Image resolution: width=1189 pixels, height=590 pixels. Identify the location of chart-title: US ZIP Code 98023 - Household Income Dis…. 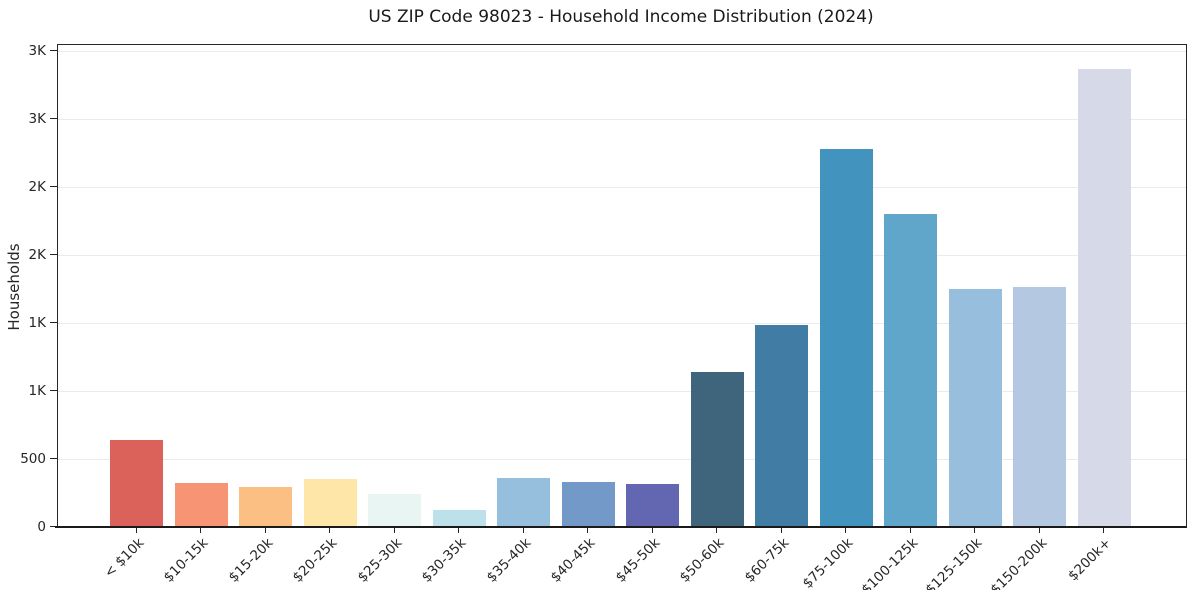
(621, 17).